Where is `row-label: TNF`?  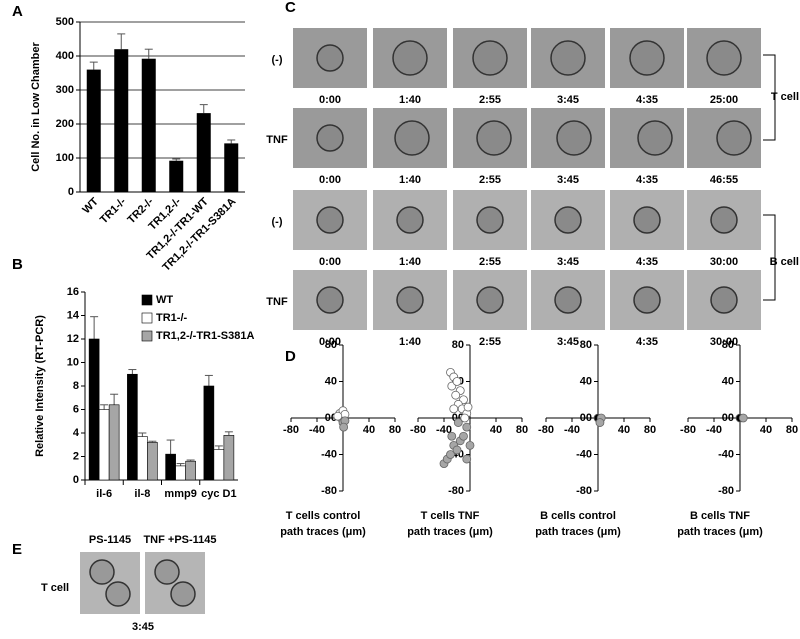
row-label: TNF is located at coordinates (277, 302).